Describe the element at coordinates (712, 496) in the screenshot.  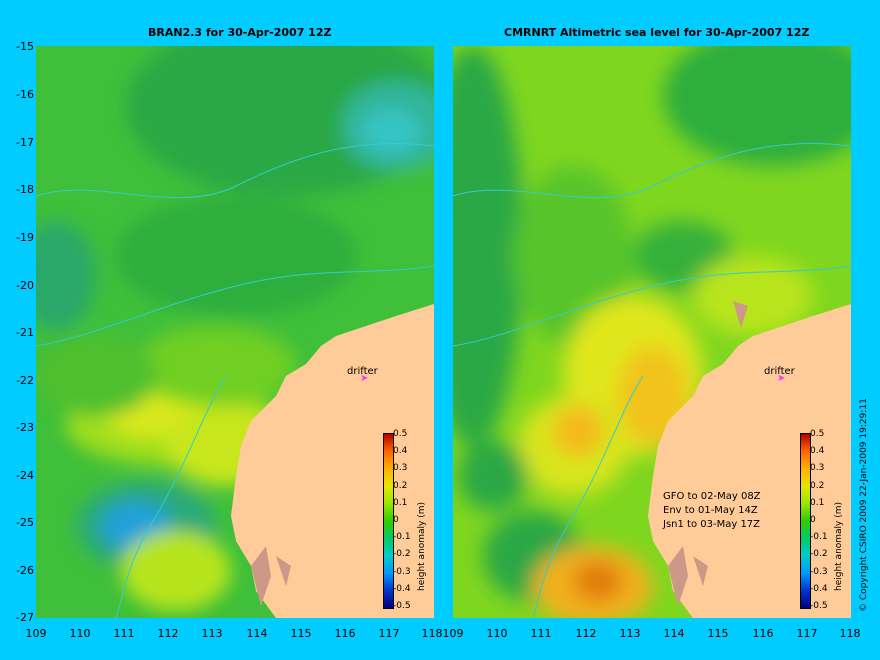
I see `satellite-legend-gfo: GFO to 02-May 08Z` at that location.